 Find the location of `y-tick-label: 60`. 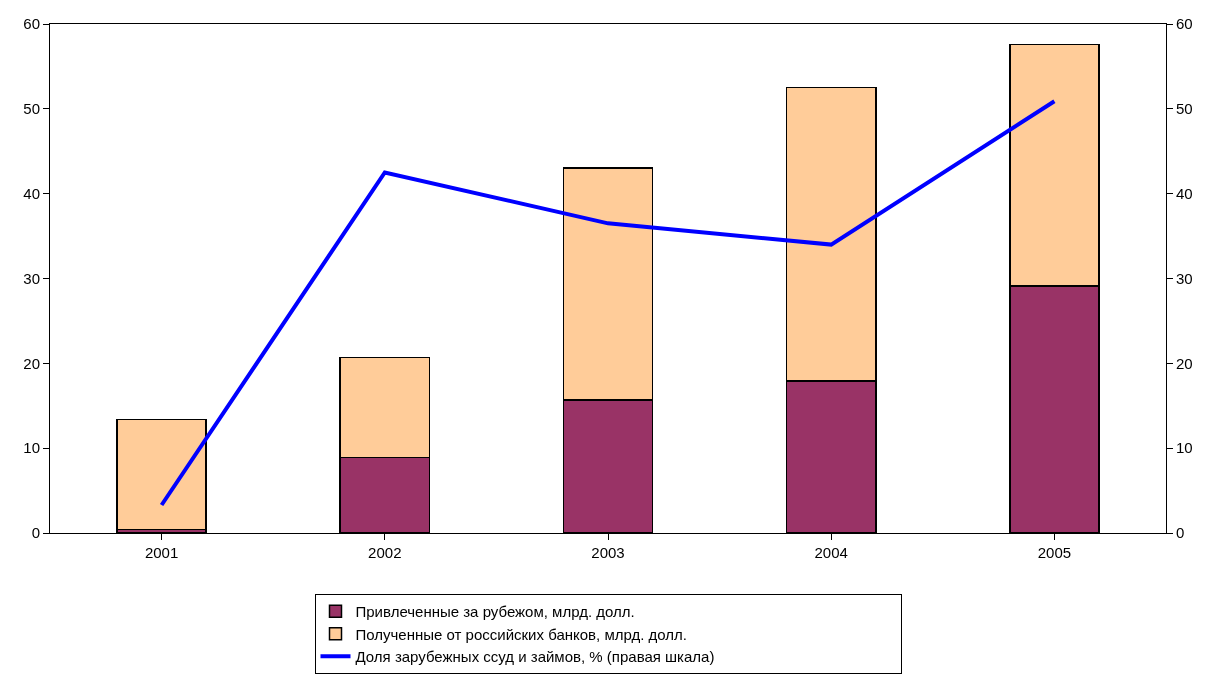

y-tick-label: 60 is located at coordinates (31, 24).